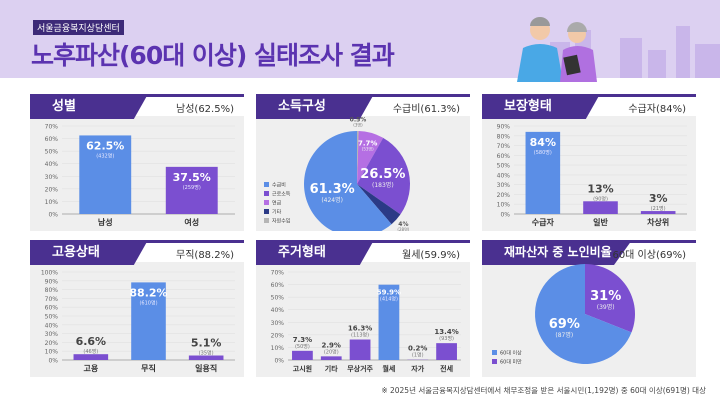  What do you see at coordinates (105, 222) in the screenshot?
I see `x-tick-label: 남성` at bounding box center [105, 222].